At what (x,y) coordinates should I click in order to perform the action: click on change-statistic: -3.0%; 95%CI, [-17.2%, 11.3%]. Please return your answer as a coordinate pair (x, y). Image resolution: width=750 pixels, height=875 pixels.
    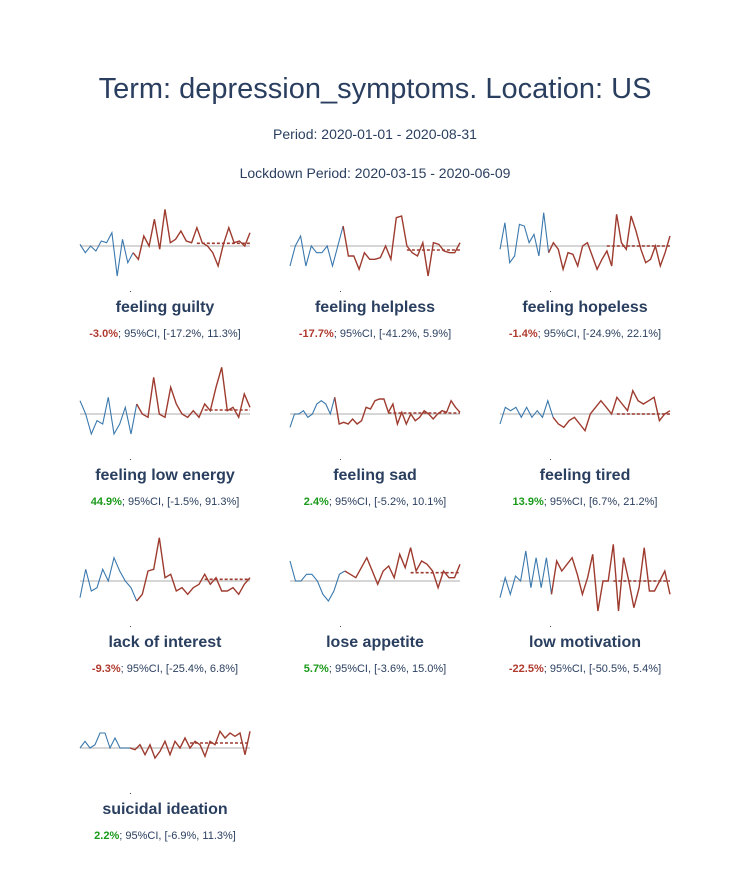
    Looking at the image, I should click on (165, 334).